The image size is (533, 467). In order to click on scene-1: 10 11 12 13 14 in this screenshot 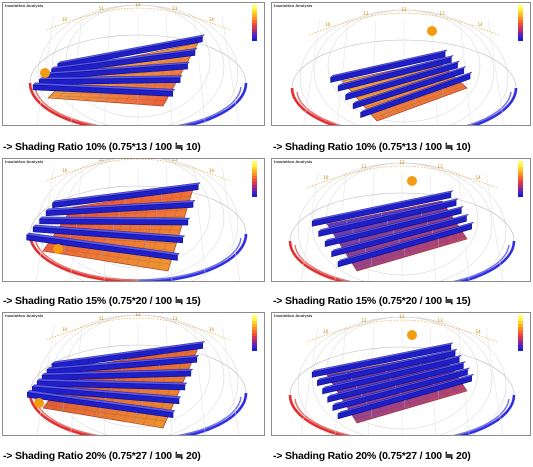, I will do `click(138, 64)`.